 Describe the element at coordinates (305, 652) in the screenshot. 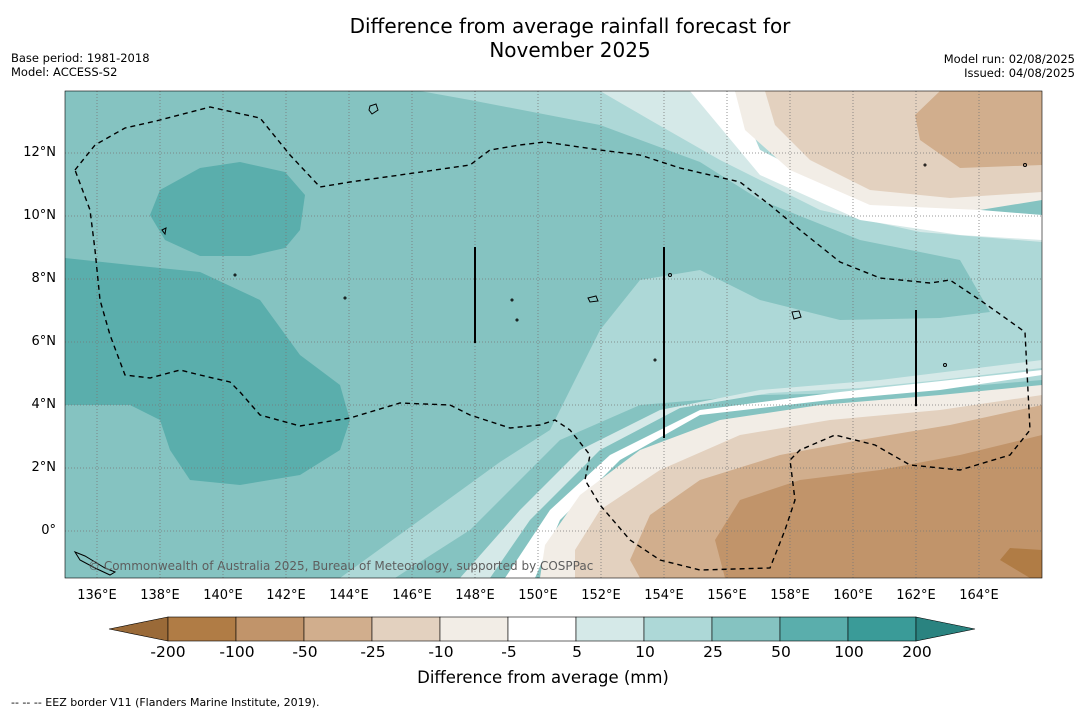

I see `legend-label: -50` at that location.